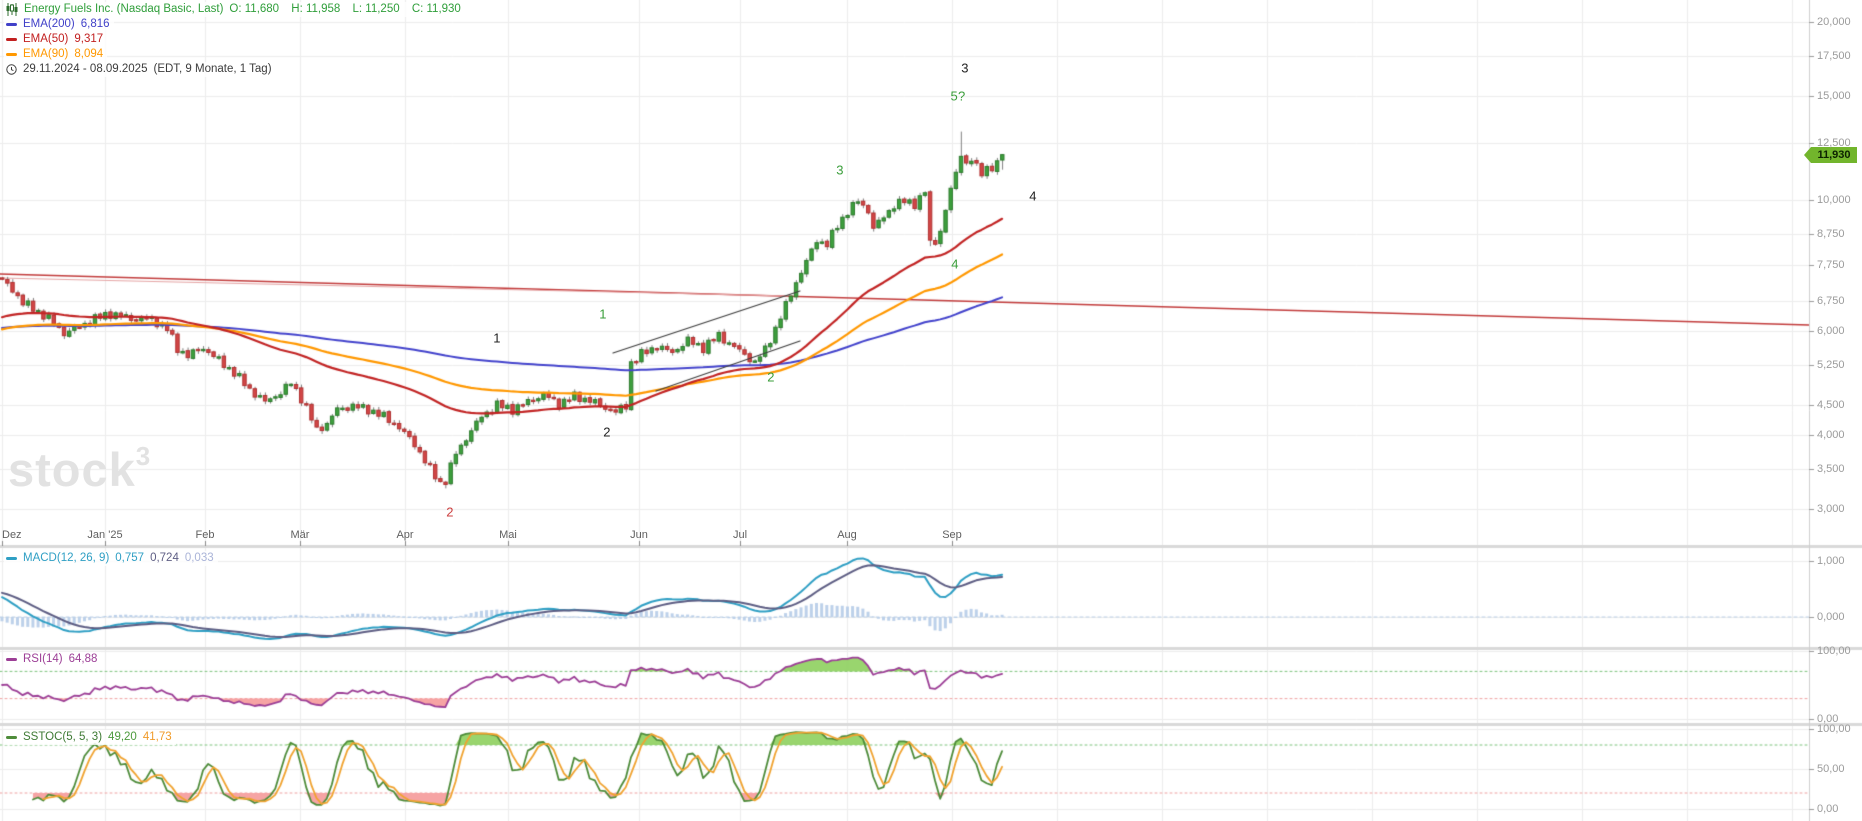  I want to click on instrument-title: Energy Fuels Inc. (Nasdaq Basic, Last), so click(124, 9).